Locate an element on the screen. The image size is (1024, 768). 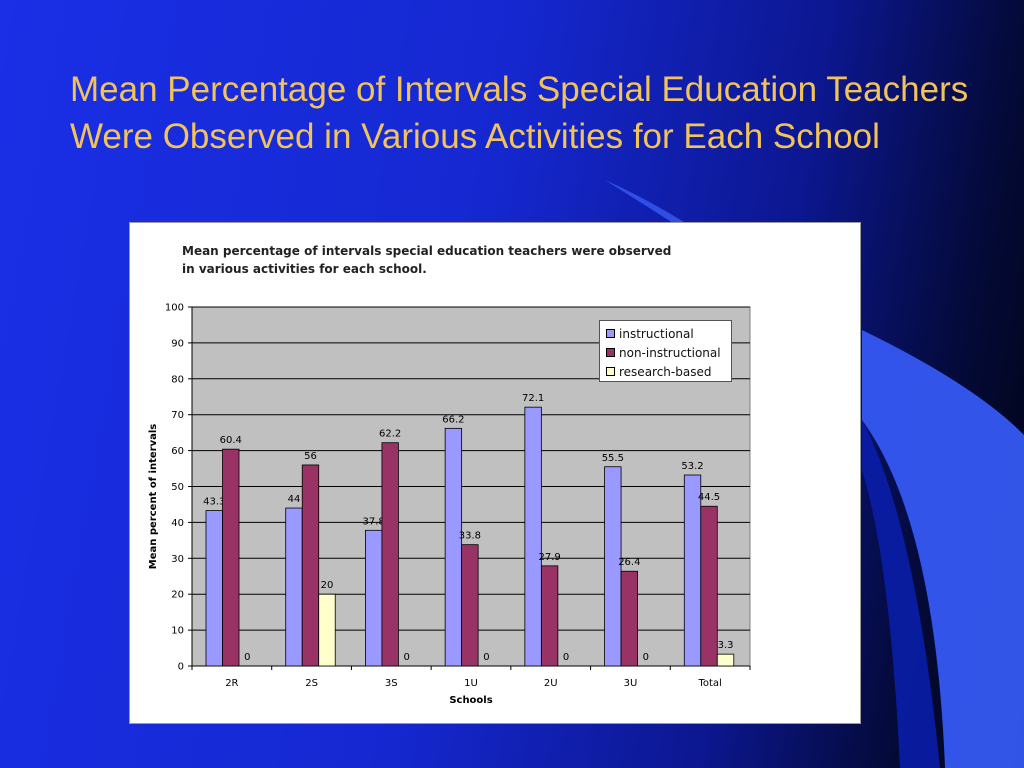
data-label: 26.4 is located at coordinates (629, 562).